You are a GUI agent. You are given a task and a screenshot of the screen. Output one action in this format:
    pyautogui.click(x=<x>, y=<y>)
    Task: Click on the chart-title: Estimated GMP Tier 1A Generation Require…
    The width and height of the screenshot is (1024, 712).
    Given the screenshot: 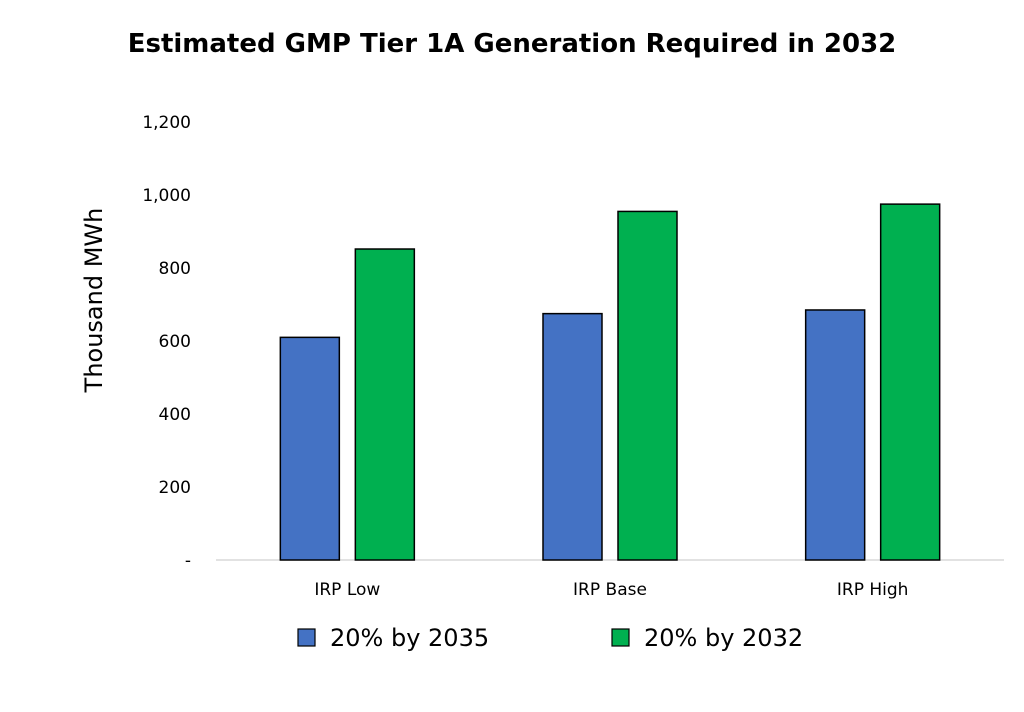 What is the action you would take?
    pyautogui.click(x=512, y=44)
    